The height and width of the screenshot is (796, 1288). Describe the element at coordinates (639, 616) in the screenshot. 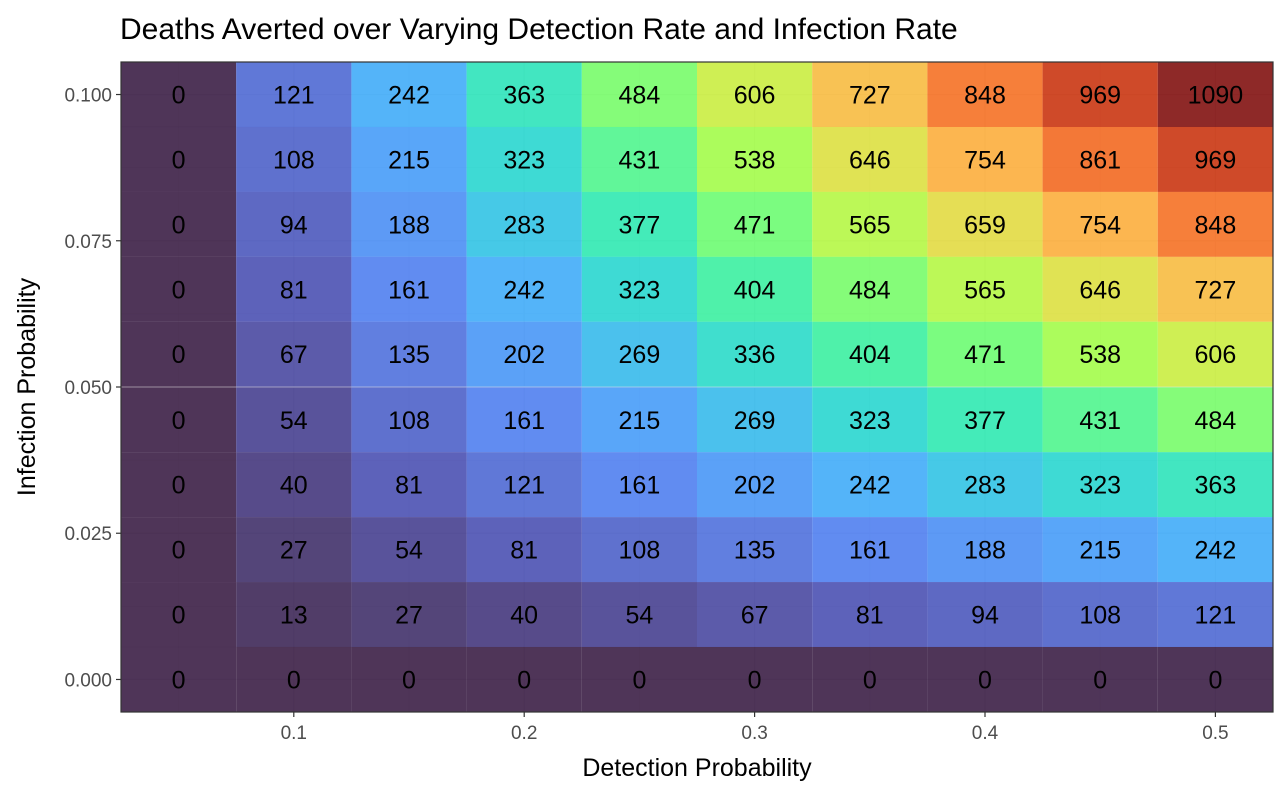

I see `cell-value-label: 54` at that location.